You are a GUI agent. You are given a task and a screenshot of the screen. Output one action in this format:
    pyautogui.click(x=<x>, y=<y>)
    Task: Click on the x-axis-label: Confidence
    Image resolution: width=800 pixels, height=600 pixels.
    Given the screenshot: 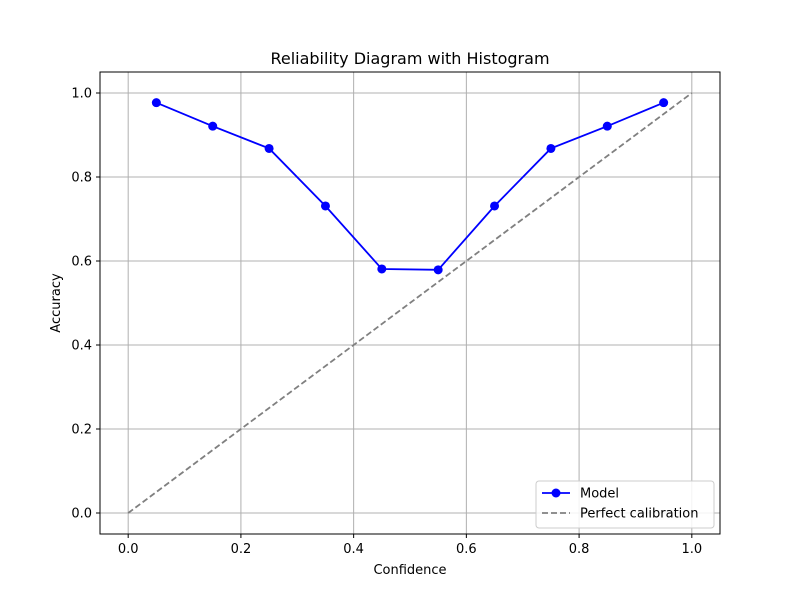 What is the action you would take?
    pyautogui.click(x=409, y=570)
    